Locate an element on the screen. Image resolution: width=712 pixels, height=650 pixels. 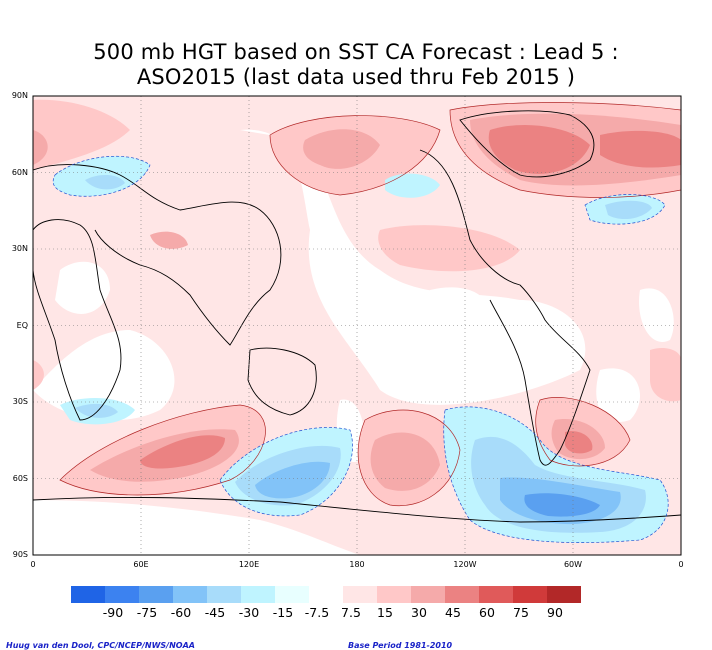
colorbar-label: 15 is located at coordinates (385, 612).